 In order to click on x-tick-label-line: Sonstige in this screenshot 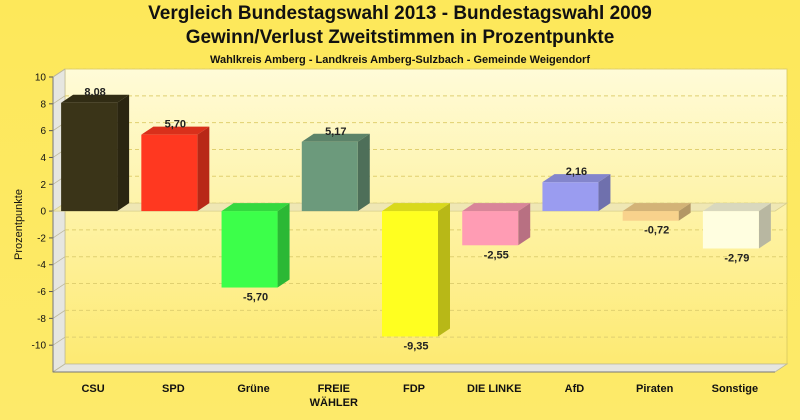, I will do `click(735, 389)`.